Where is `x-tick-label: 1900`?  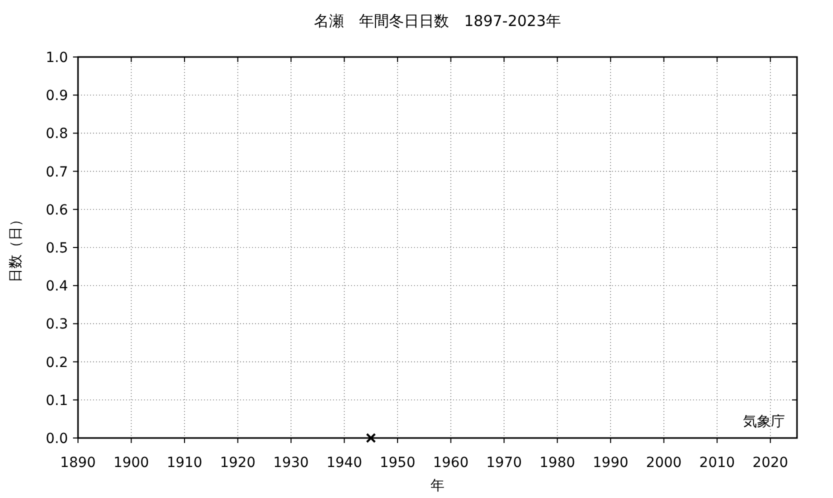 x-tick-label: 1900 is located at coordinates (131, 463).